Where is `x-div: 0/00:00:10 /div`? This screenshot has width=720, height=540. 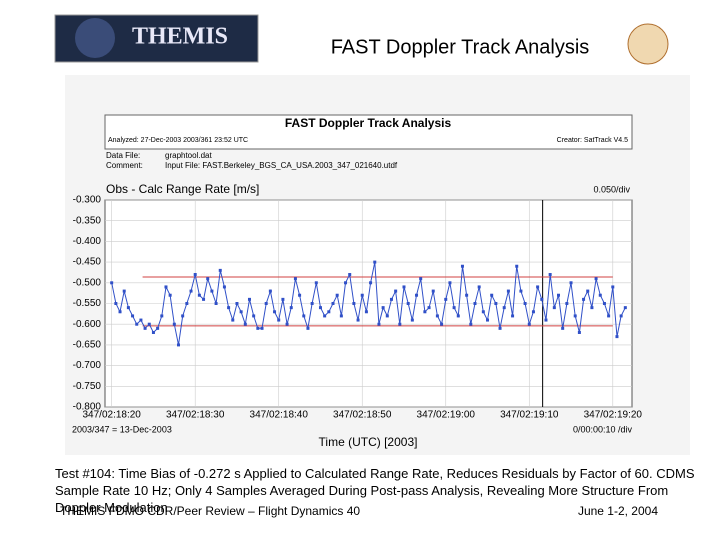 x-div: 0/00:00:10 /div is located at coordinates (603, 429).